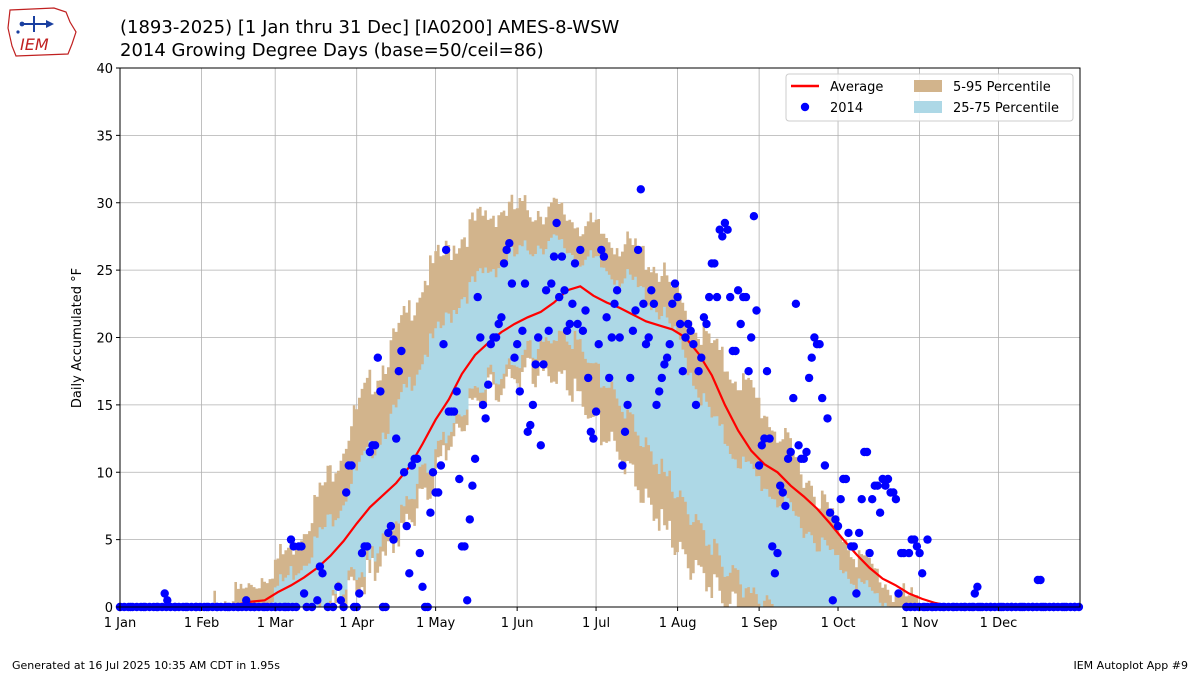  I want to click on legend-label: 2014, so click(846, 108).